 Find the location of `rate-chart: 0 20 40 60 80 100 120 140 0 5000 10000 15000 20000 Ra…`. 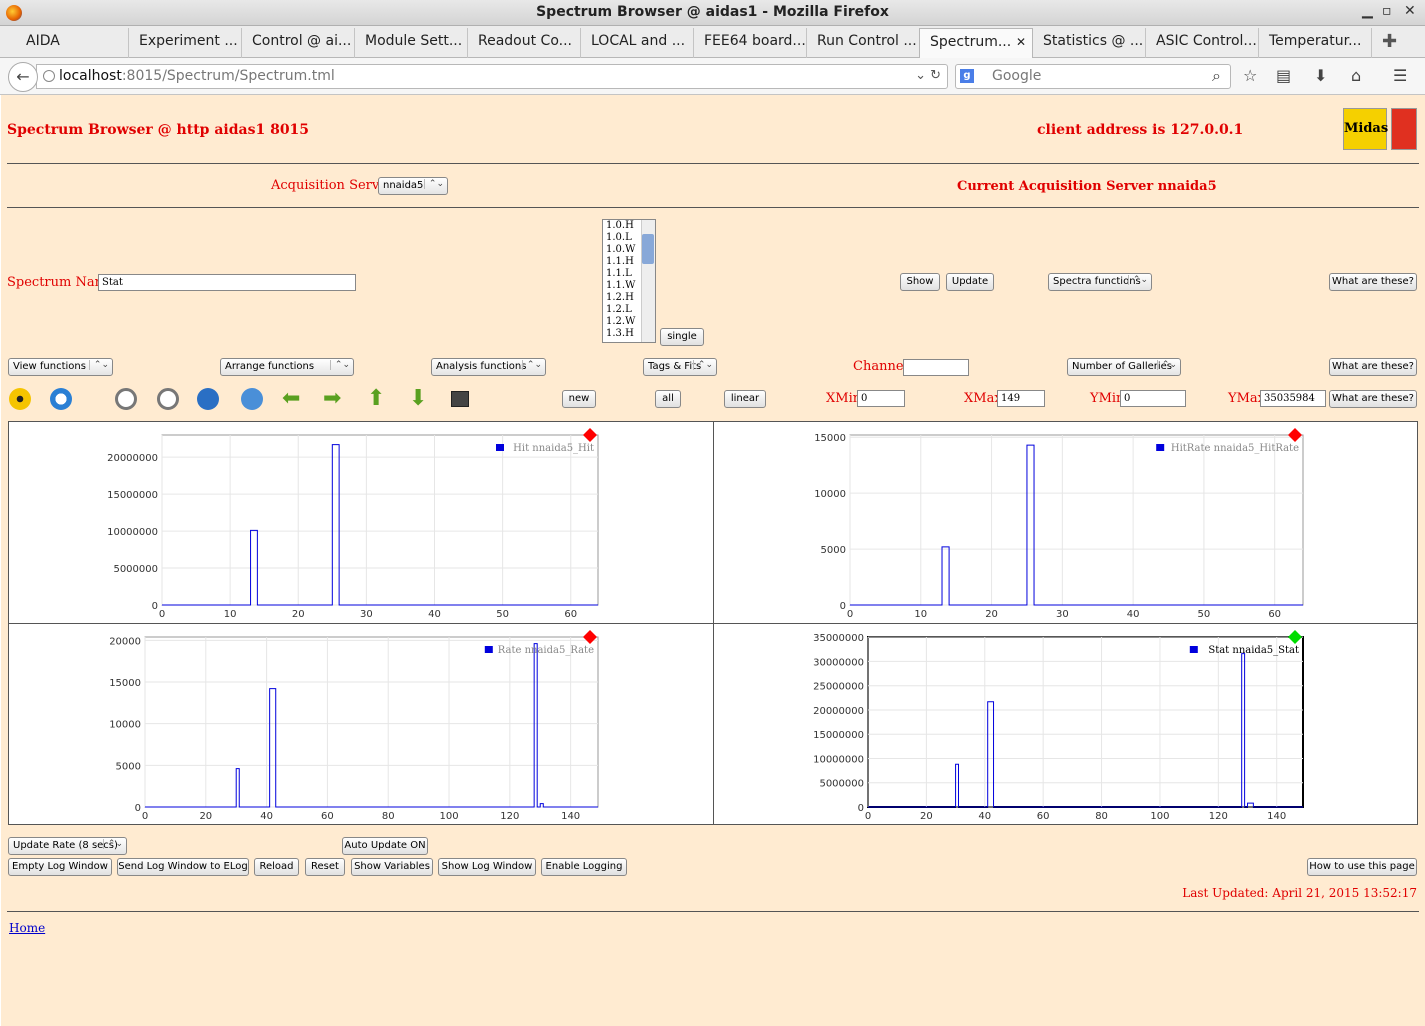

rate-chart: 0 20 40 60 80 100 120 140 0 5000 10000 15000 20000 Ra… is located at coordinates (361, 724).